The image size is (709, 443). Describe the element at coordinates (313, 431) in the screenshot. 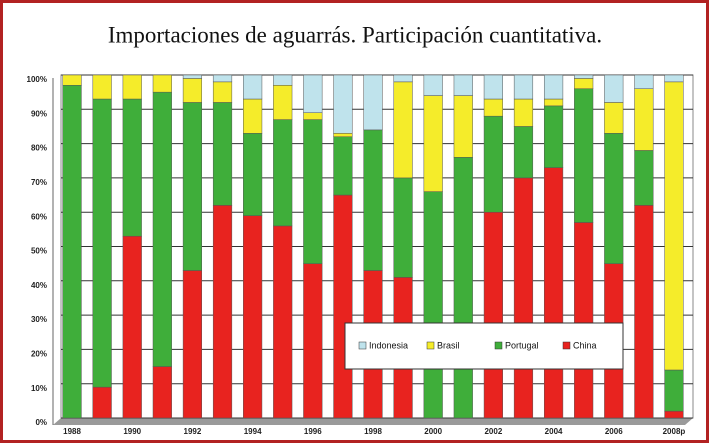

I see `x-tick-label: 1996` at that location.